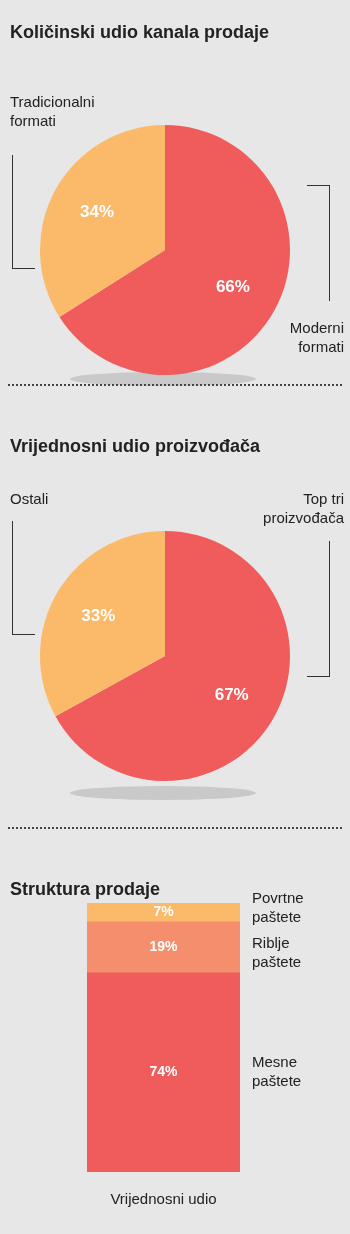  Describe the element at coordinates (316, 337) in the screenshot. I see `slice-label: Moderni formati` at that location.